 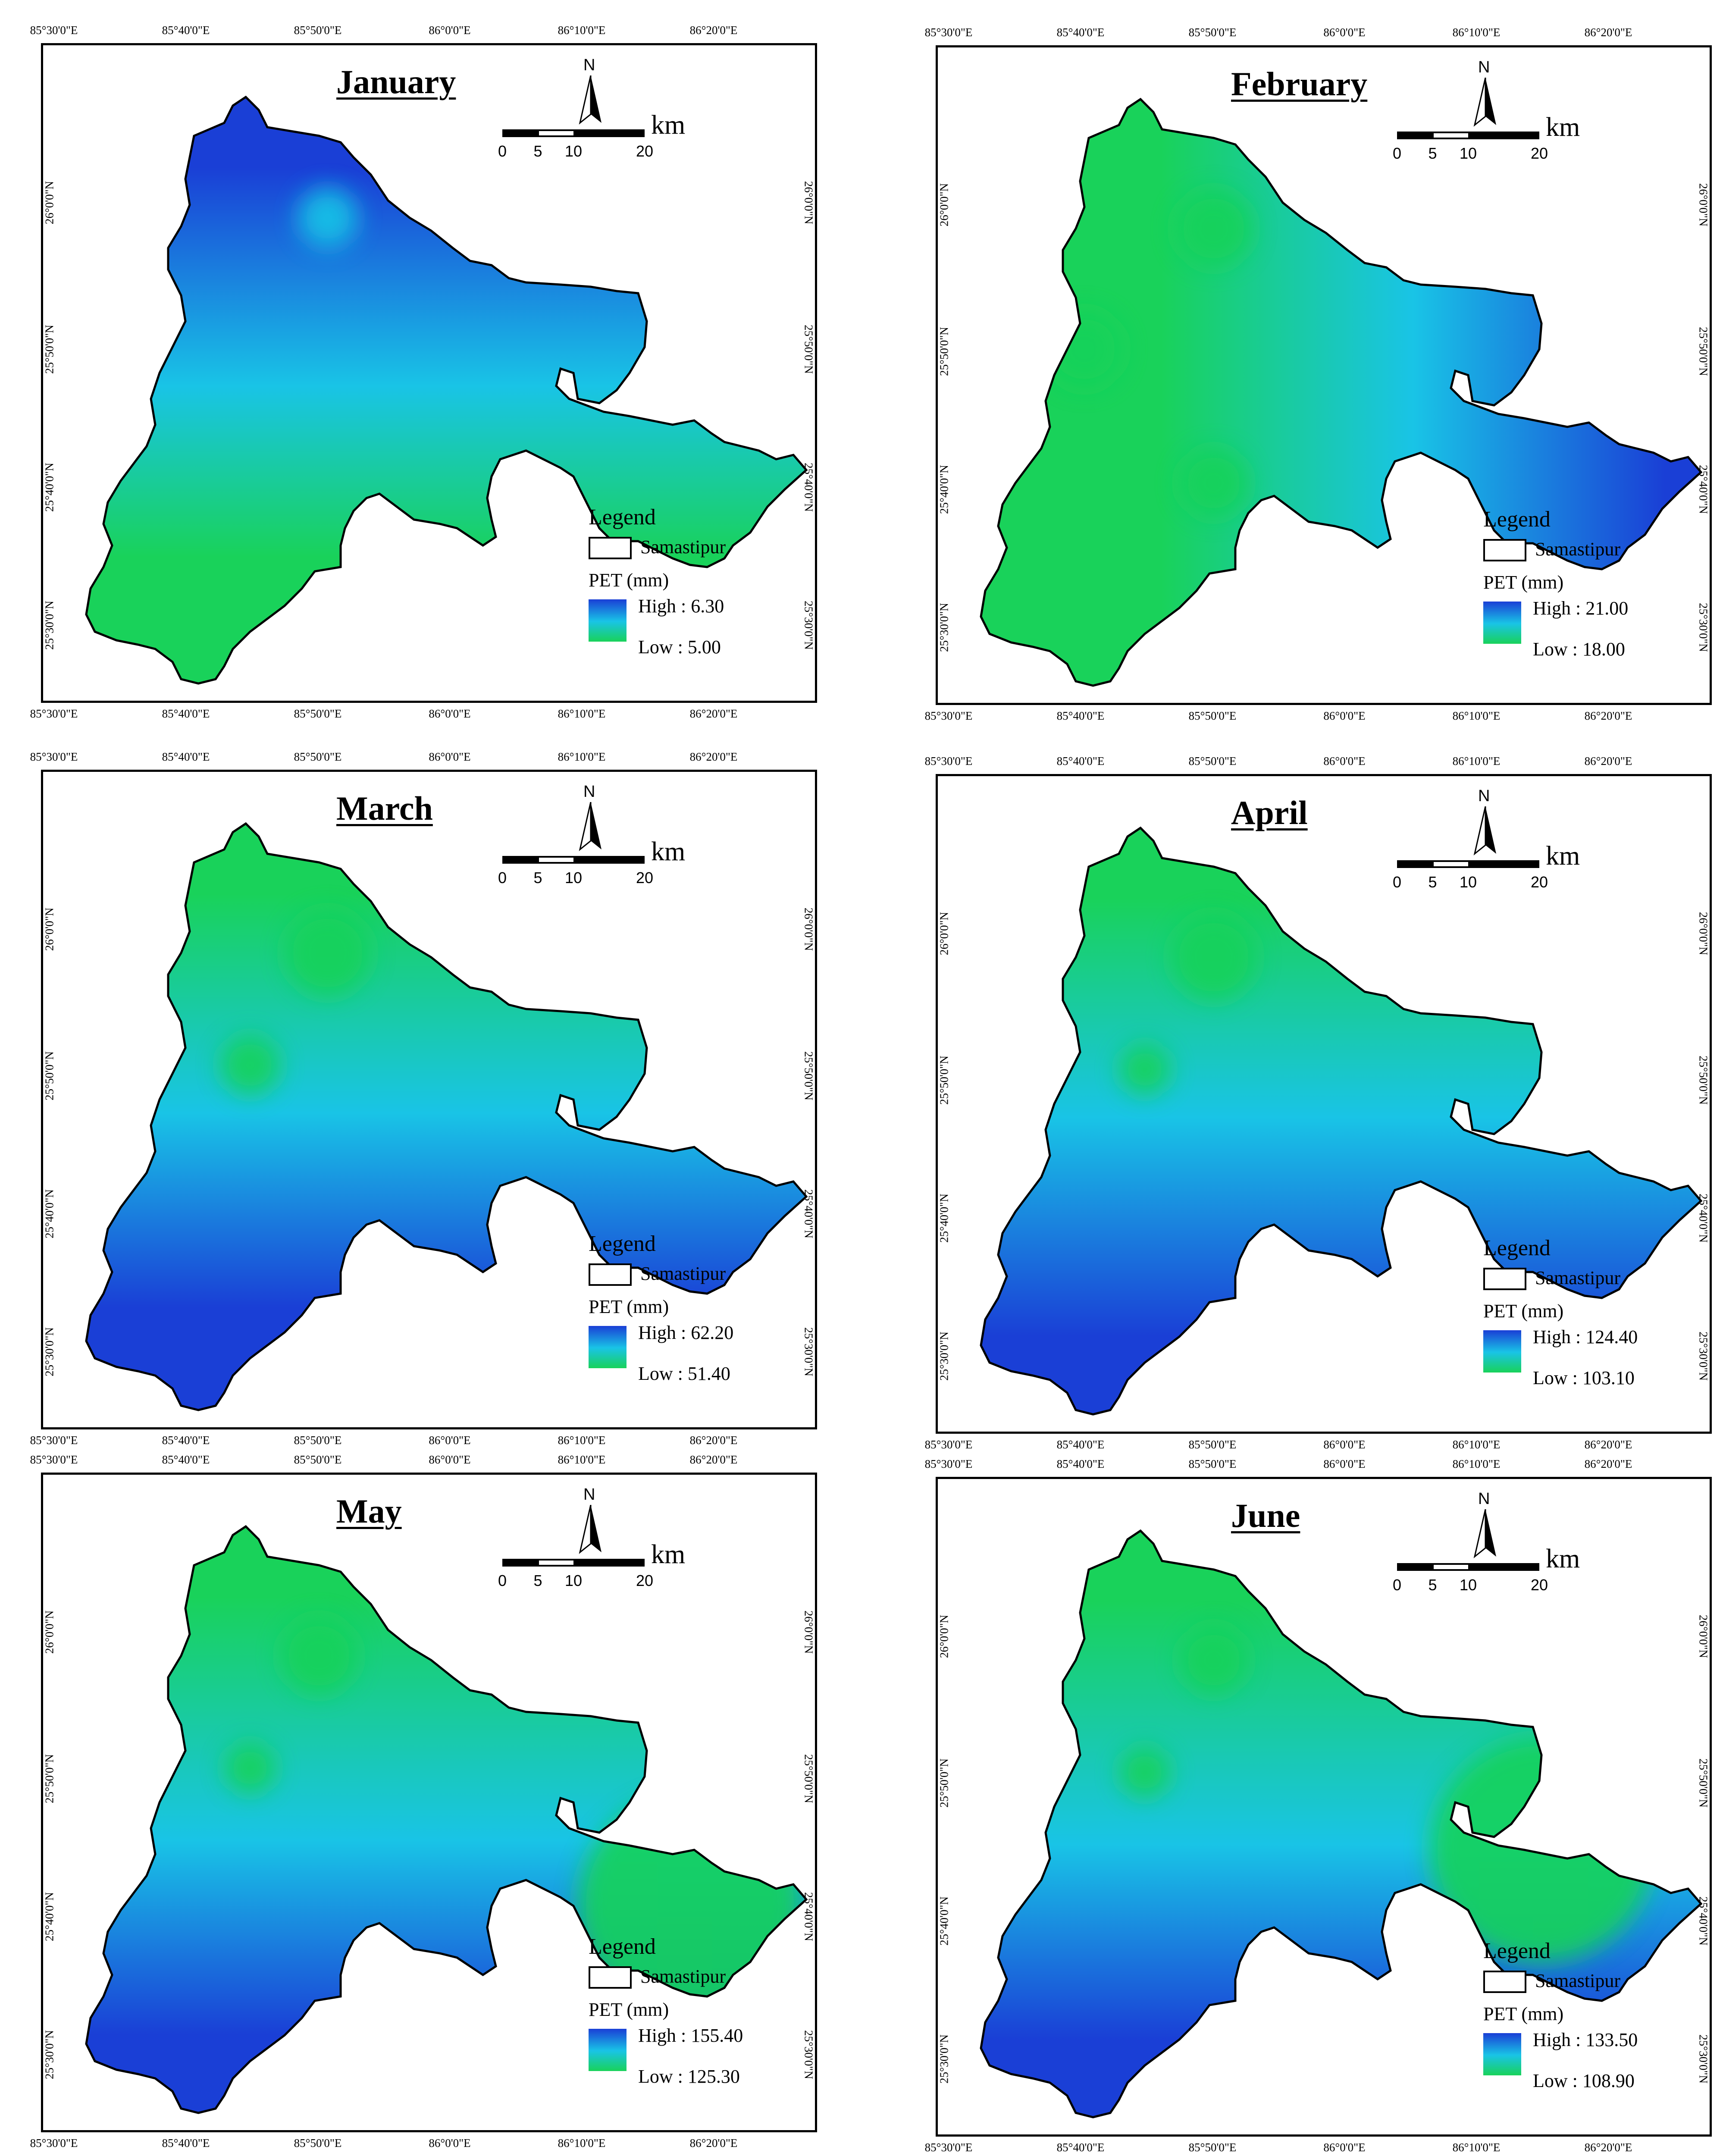 What do you see at coordinates (686, 1332) in the screenshot?
I see `pet-high-value: High : 62.20` at bounding box center [686, 1332].